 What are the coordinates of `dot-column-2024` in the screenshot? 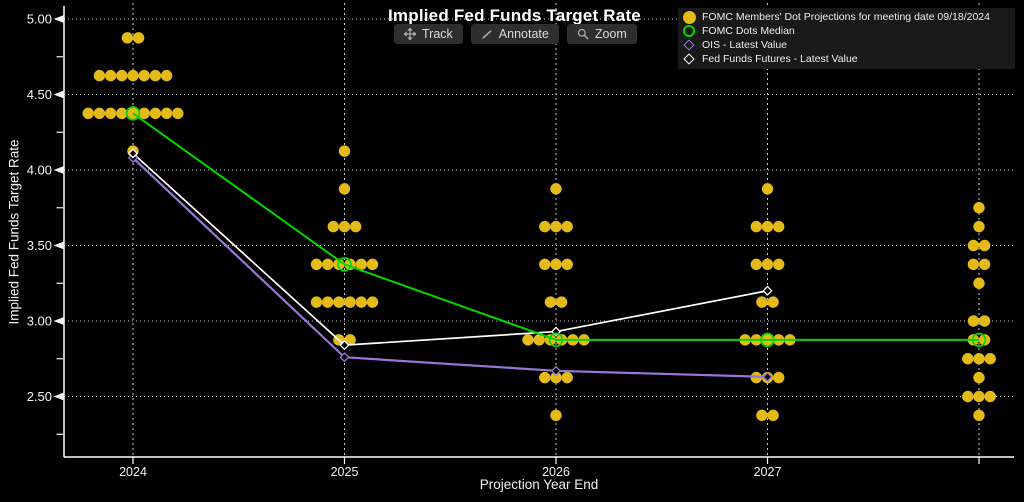 It's located at (133, 94).